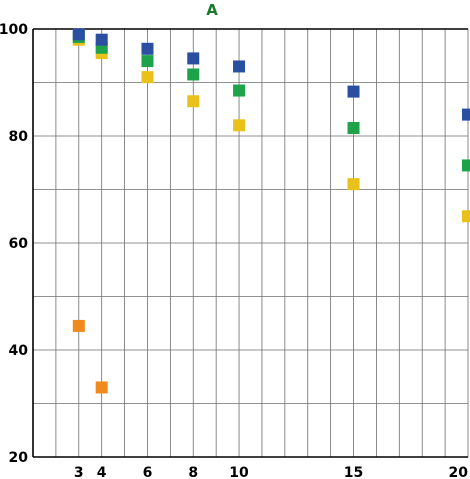 The image size is (470, 479). What do you see at coordinates (19, 137) in the screenshot?
I see `y-tick-label: 80` at bounding box center [19, 137].